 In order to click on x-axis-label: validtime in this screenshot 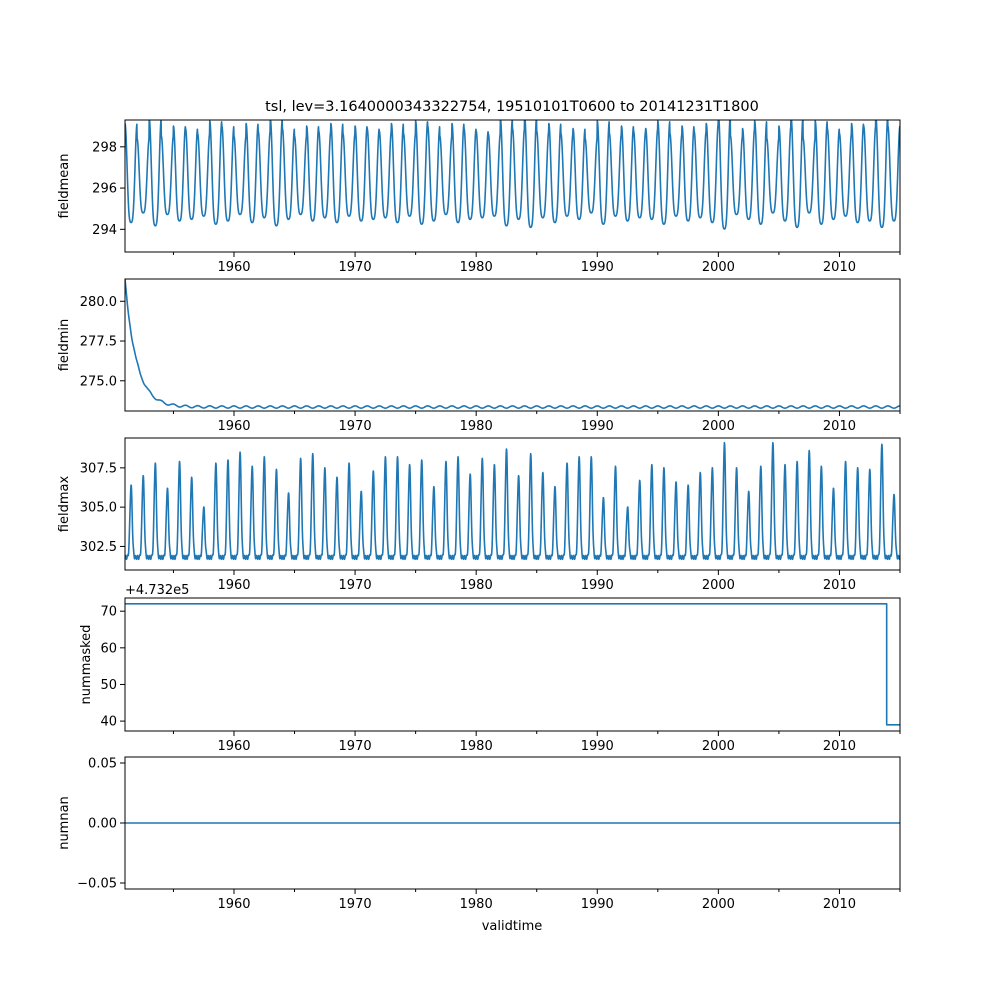, I will do `click(512, 926)`.